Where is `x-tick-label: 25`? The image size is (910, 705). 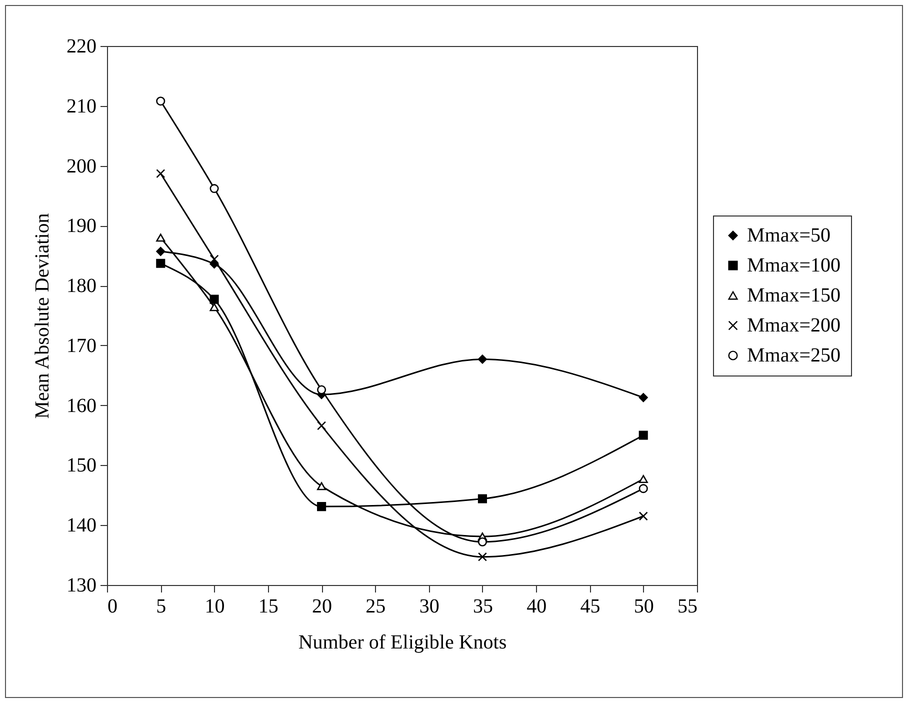
x-tick-label: 25 is located at coordinates (376, 607).